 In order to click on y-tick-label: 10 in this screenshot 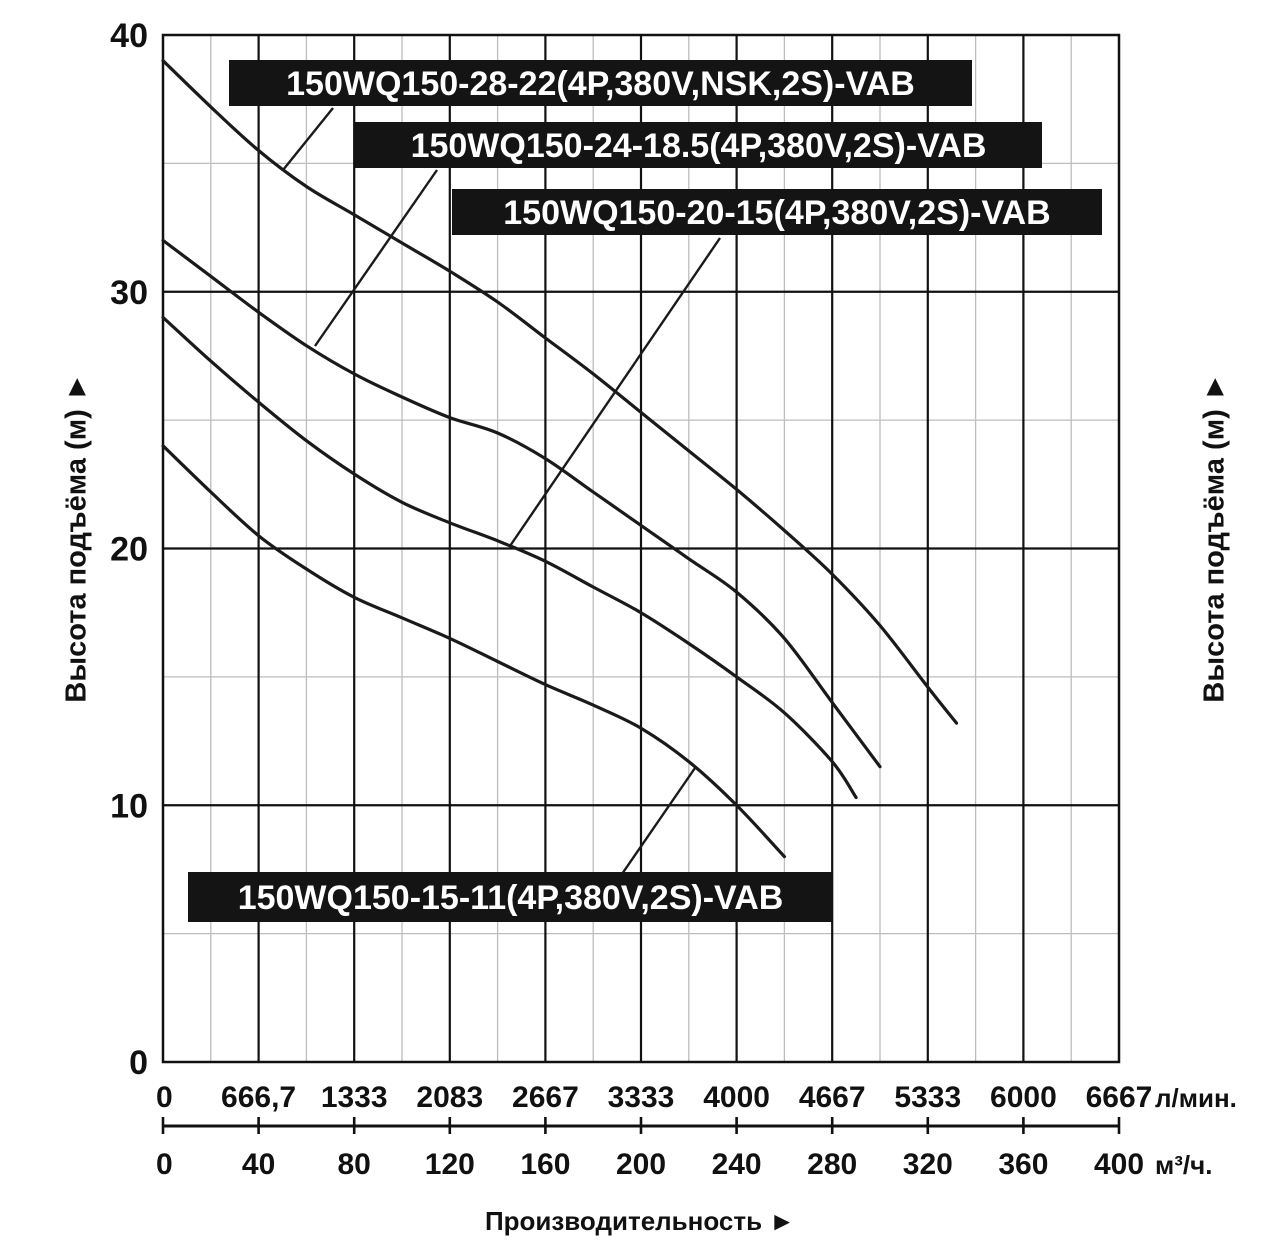, I will do `click(129, 806)`.